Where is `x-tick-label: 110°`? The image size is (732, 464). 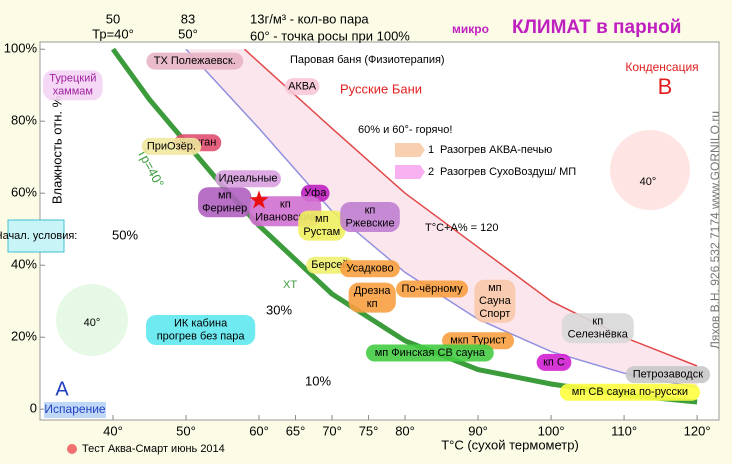
x-tick-label: 110° is located at coordinates (624, 430).